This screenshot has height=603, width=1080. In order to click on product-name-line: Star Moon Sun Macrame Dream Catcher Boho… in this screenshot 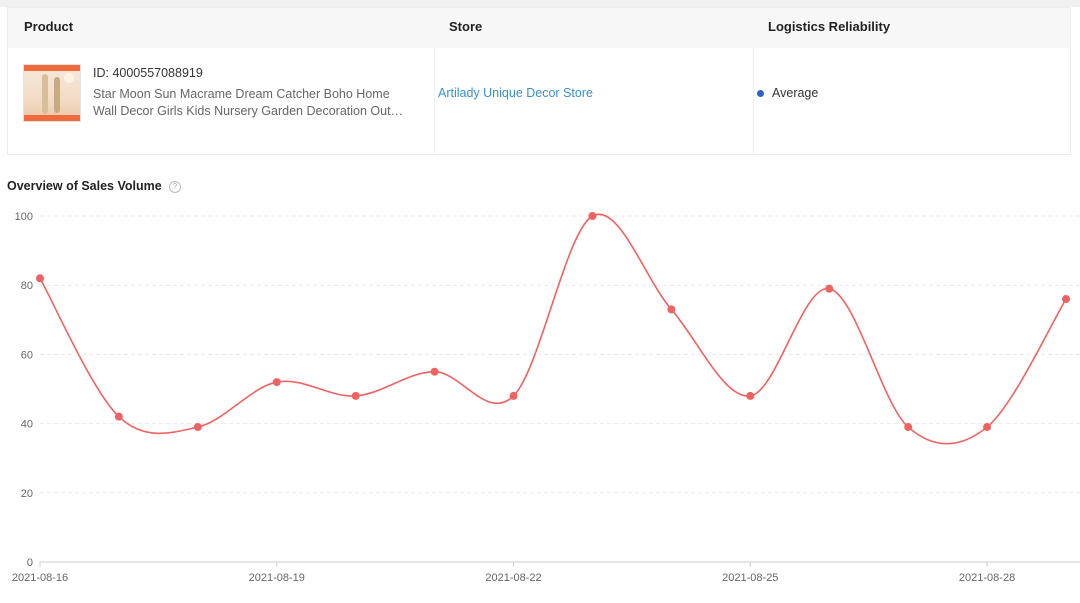, I will do `click(241, 94)`.